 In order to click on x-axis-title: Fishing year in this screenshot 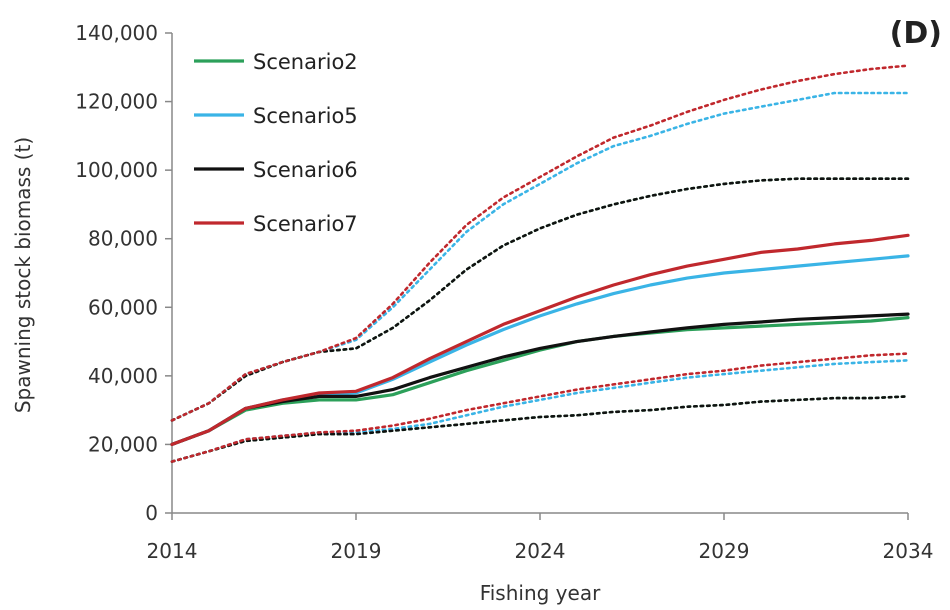, I will do `click(540, 593)`.